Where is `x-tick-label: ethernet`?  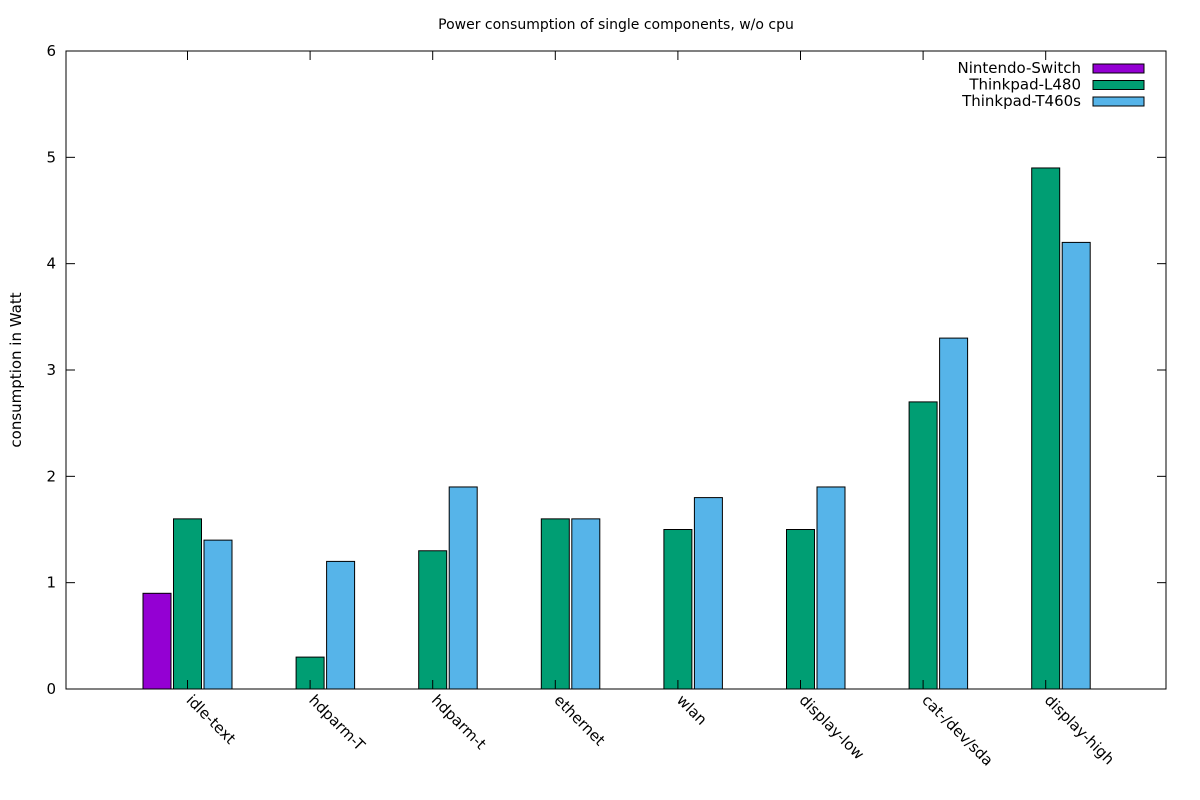 x-tick-label: ethernet is located at coordinates (579, 720).